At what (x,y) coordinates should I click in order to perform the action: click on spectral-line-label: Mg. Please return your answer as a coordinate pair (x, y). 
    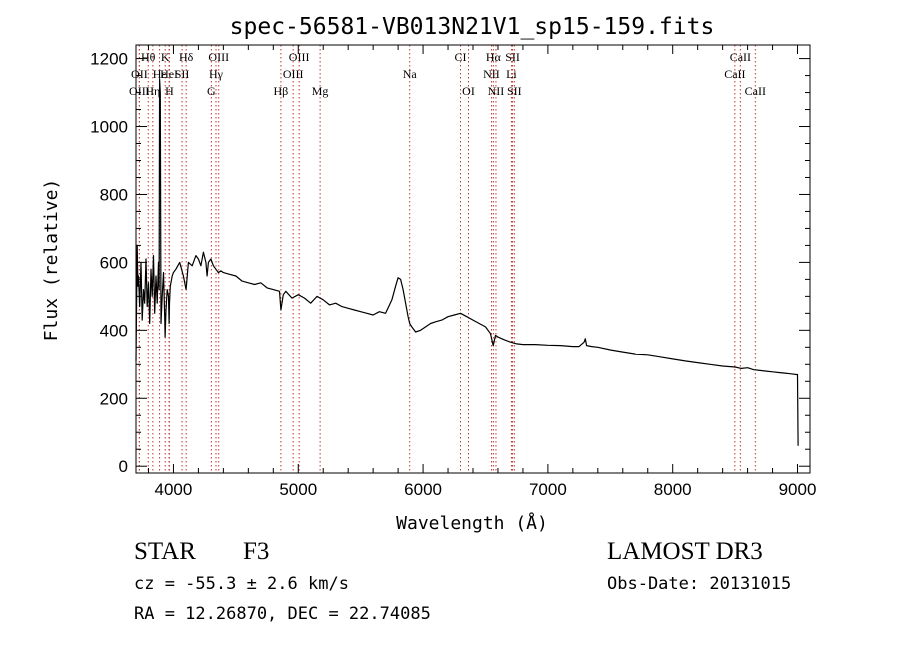
    Looking at the image, I should click on (320, 91).